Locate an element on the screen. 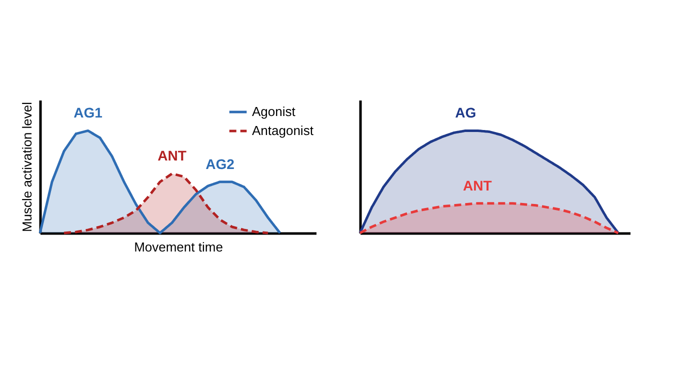  legend-label: Agonist is located at coordinates (274, 111).